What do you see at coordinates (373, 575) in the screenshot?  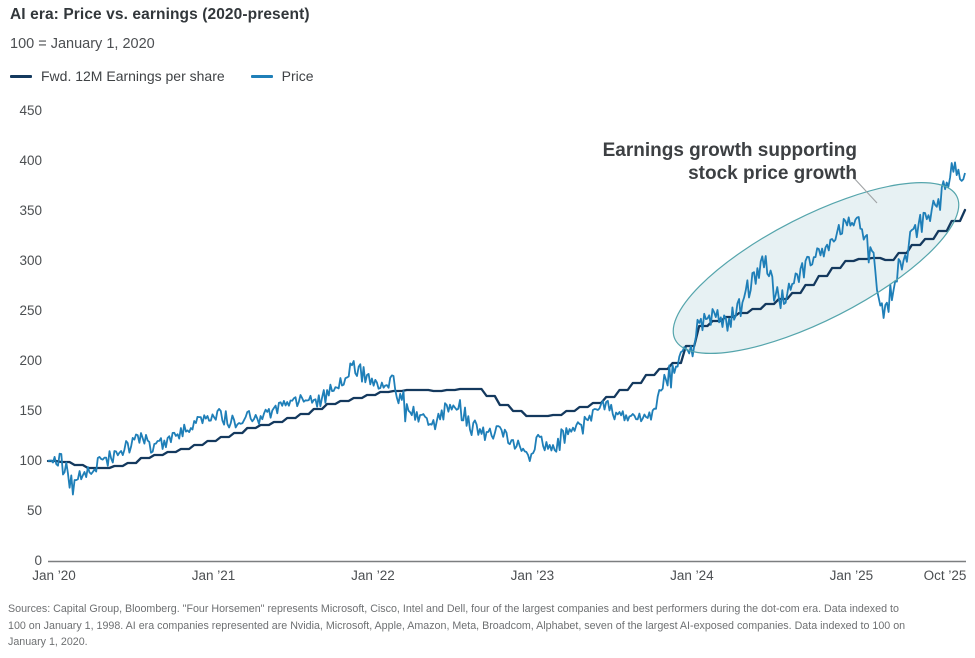 I see `x-axis-tick-label: Jan ’22` at bounding box center [373, 575].